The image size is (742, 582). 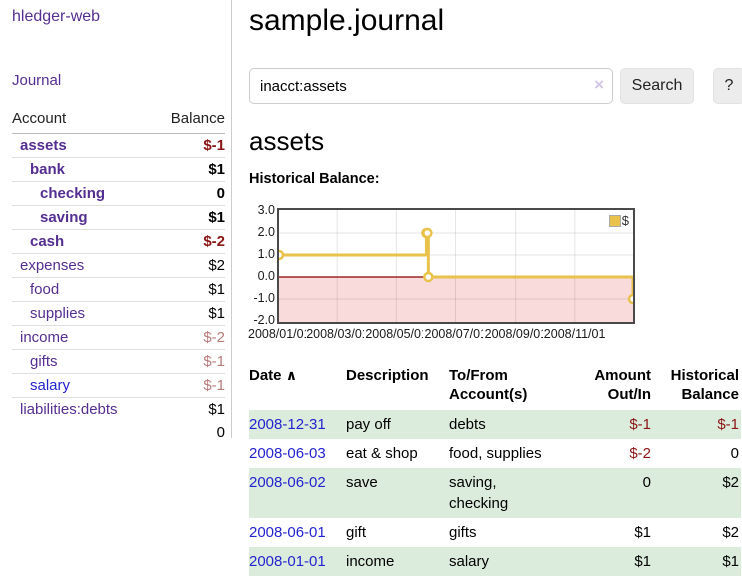 What do you see at coordinates (118, 146) in the screenshot?
I see `account-row: assets $-1` at bounding box center [118, 146].